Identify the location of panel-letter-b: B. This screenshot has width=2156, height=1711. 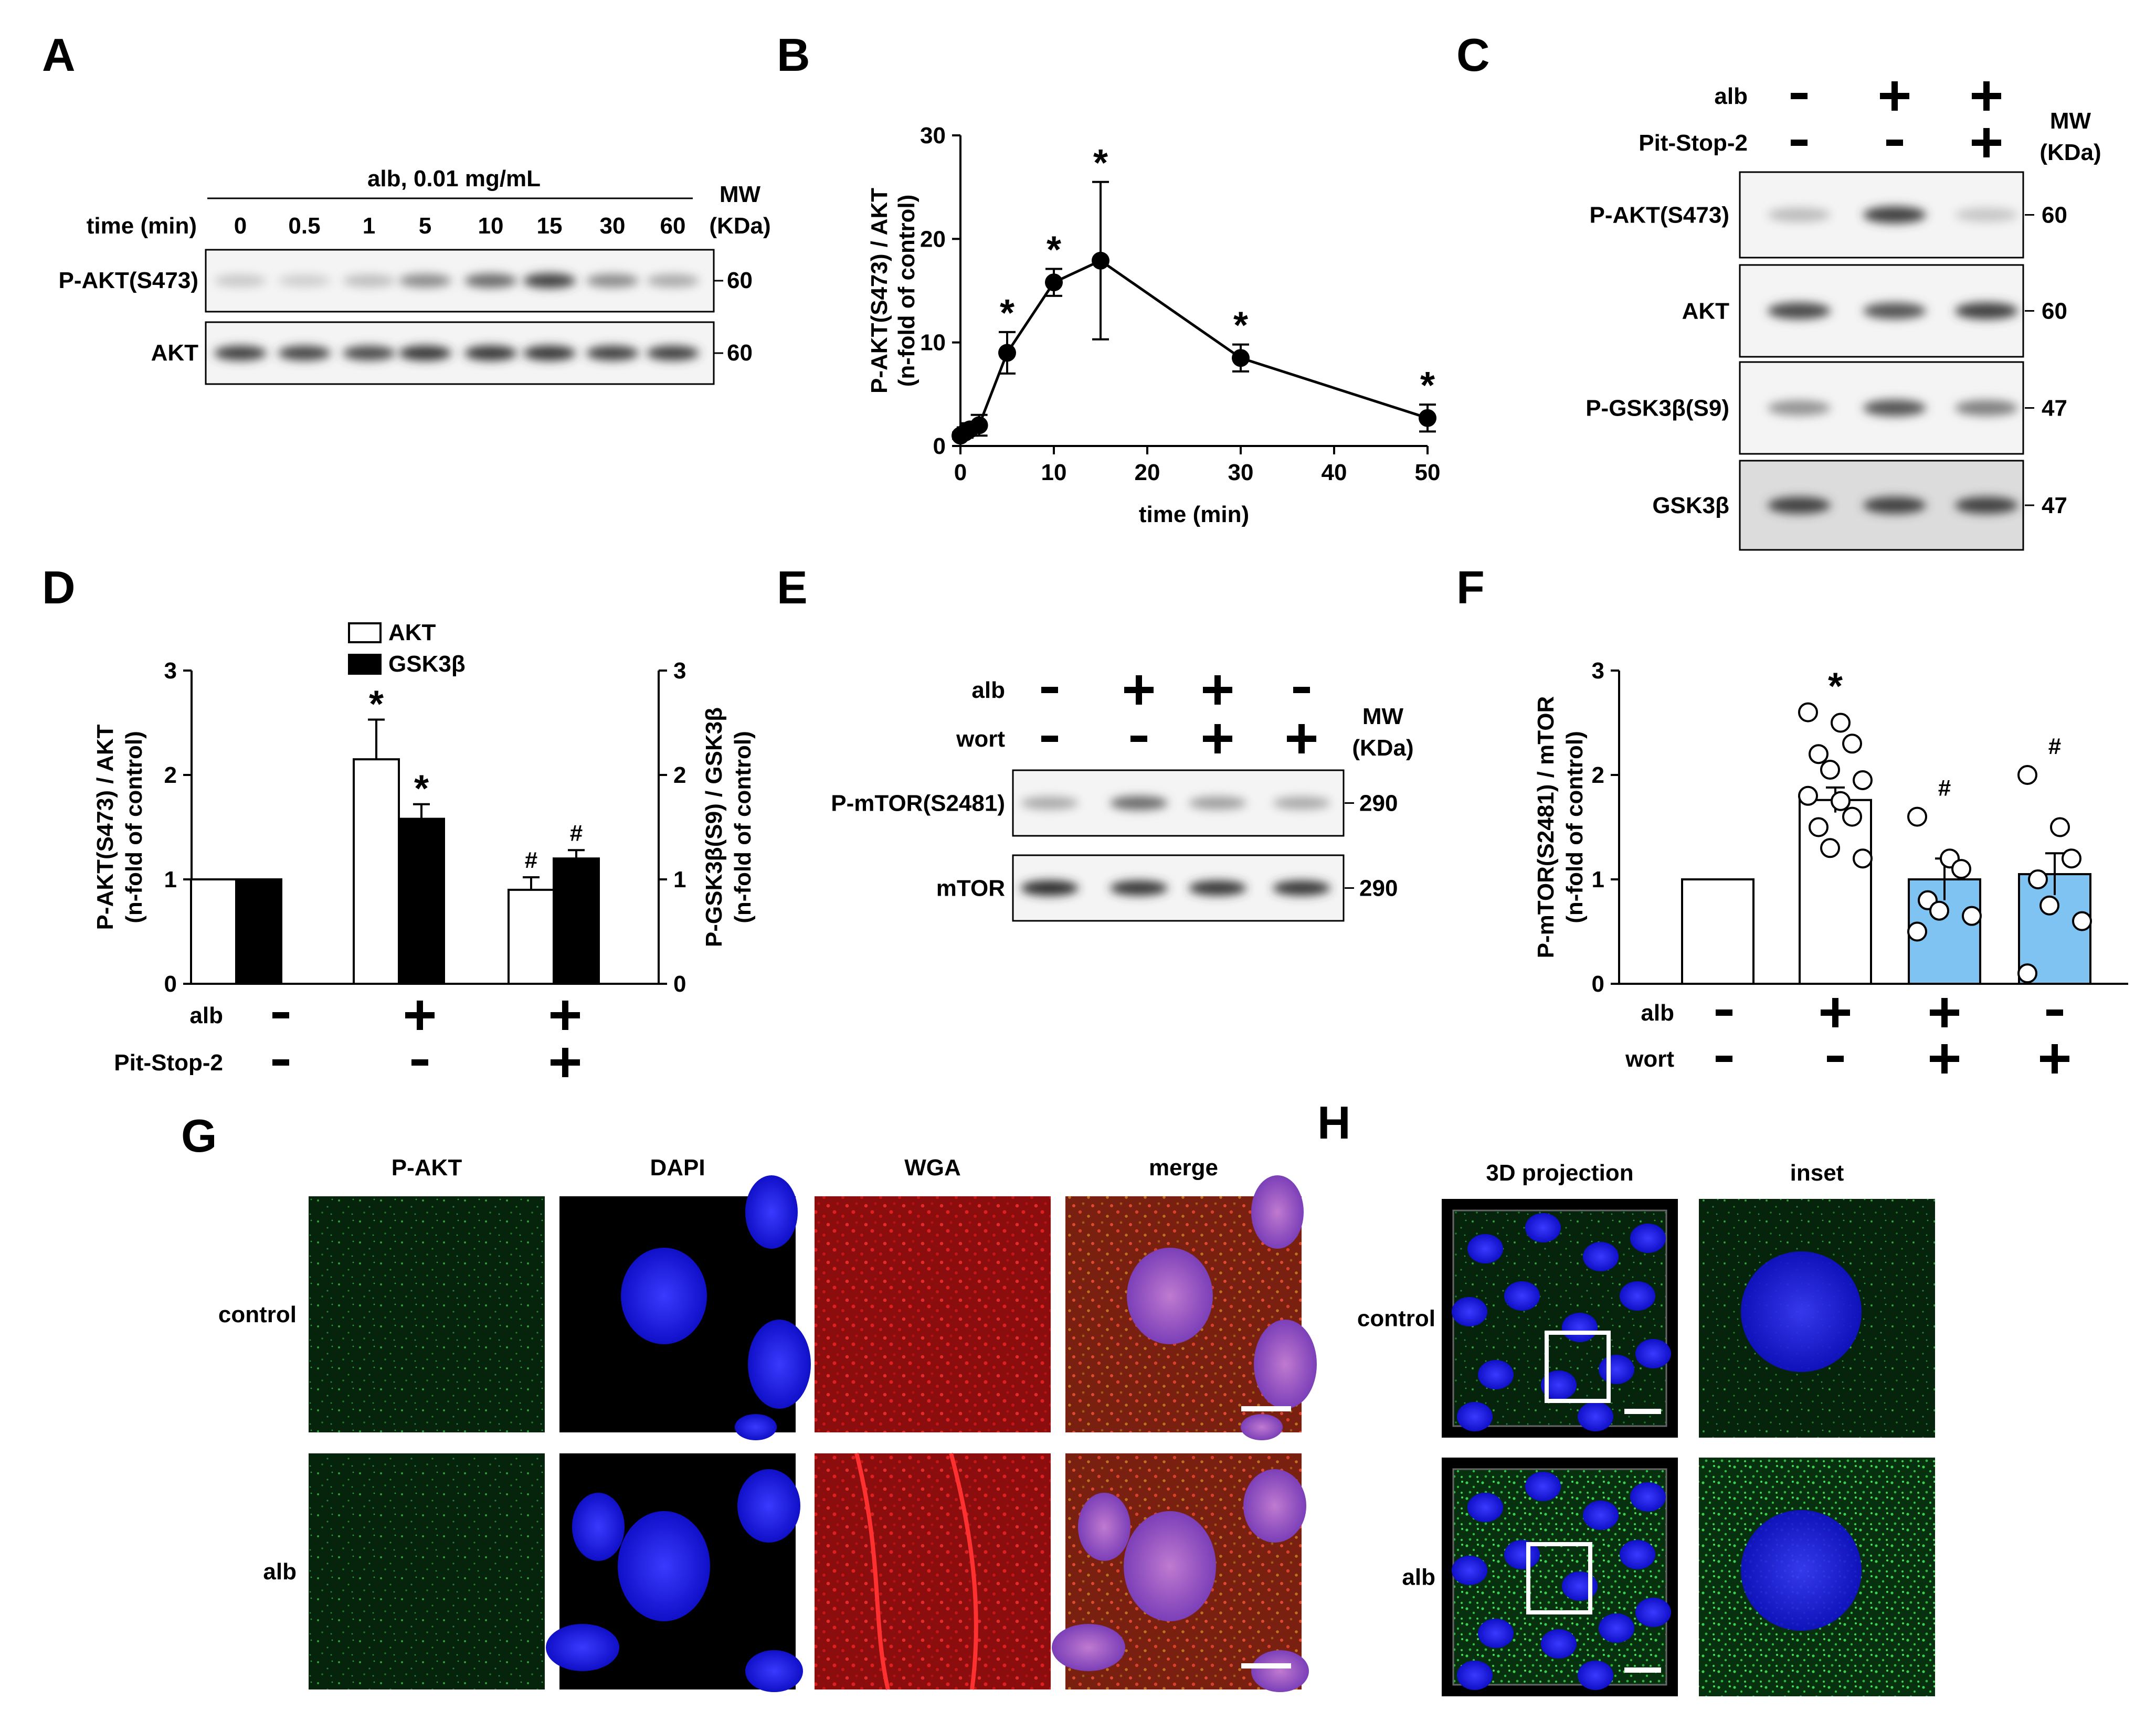
(793, 55).